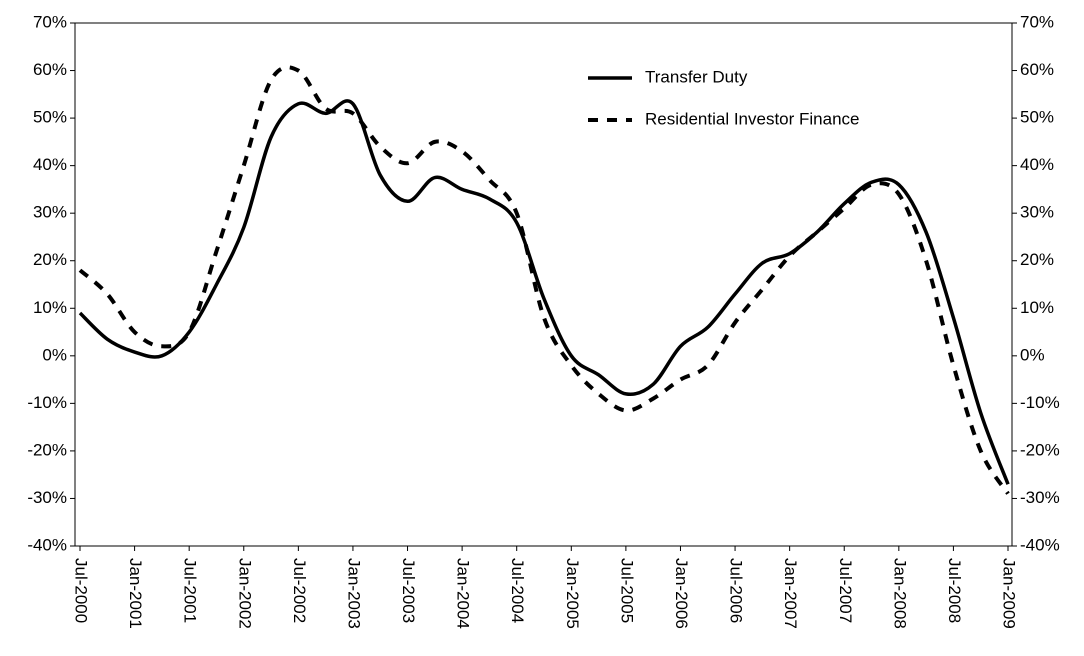 The width and height of the screenshot is (1084, 656). Describe the element at coordinates (50, 307) in the screenshot. I see `y-tick-label: 10%` at that location.